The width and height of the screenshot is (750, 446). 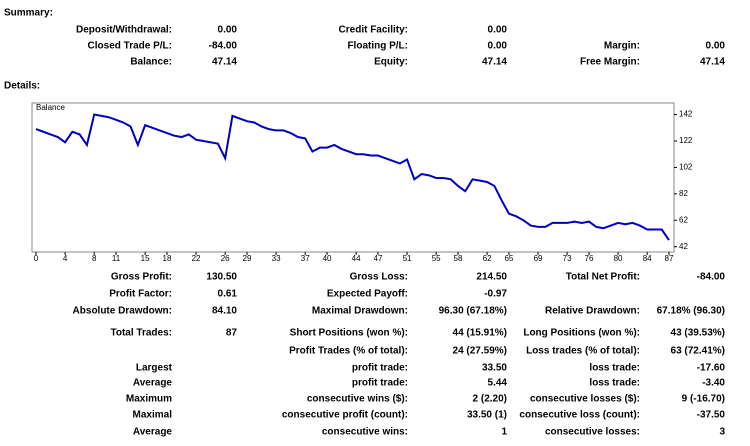 What do you see at coordinates (487, 415) in the screenshot?
I see `value: 33.50 (1)` at bounding box center [487, 415].